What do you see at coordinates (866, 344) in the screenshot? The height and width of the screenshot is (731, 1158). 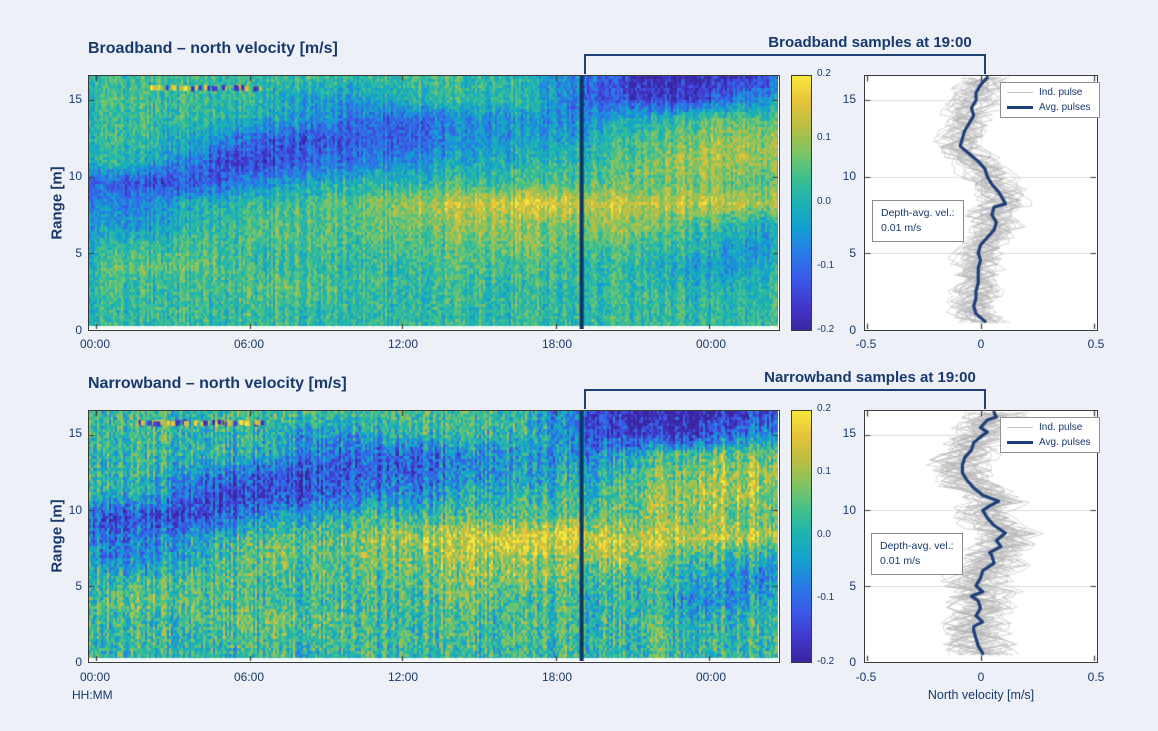 I see `broadband-profile-xtick-n05: -0.5` at bounding box center [866, 344].